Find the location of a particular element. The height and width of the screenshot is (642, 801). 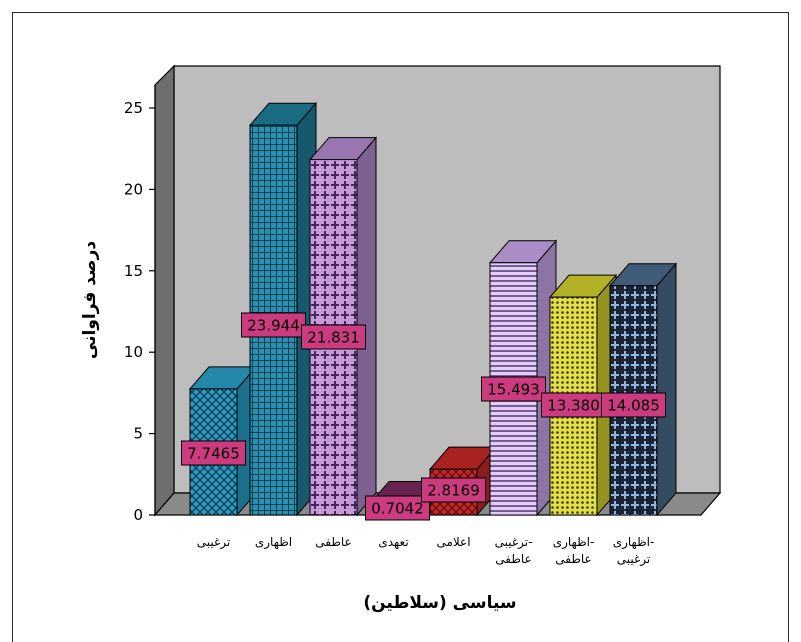

data-label-text: 15.493 is located at coordinates (513, 390).